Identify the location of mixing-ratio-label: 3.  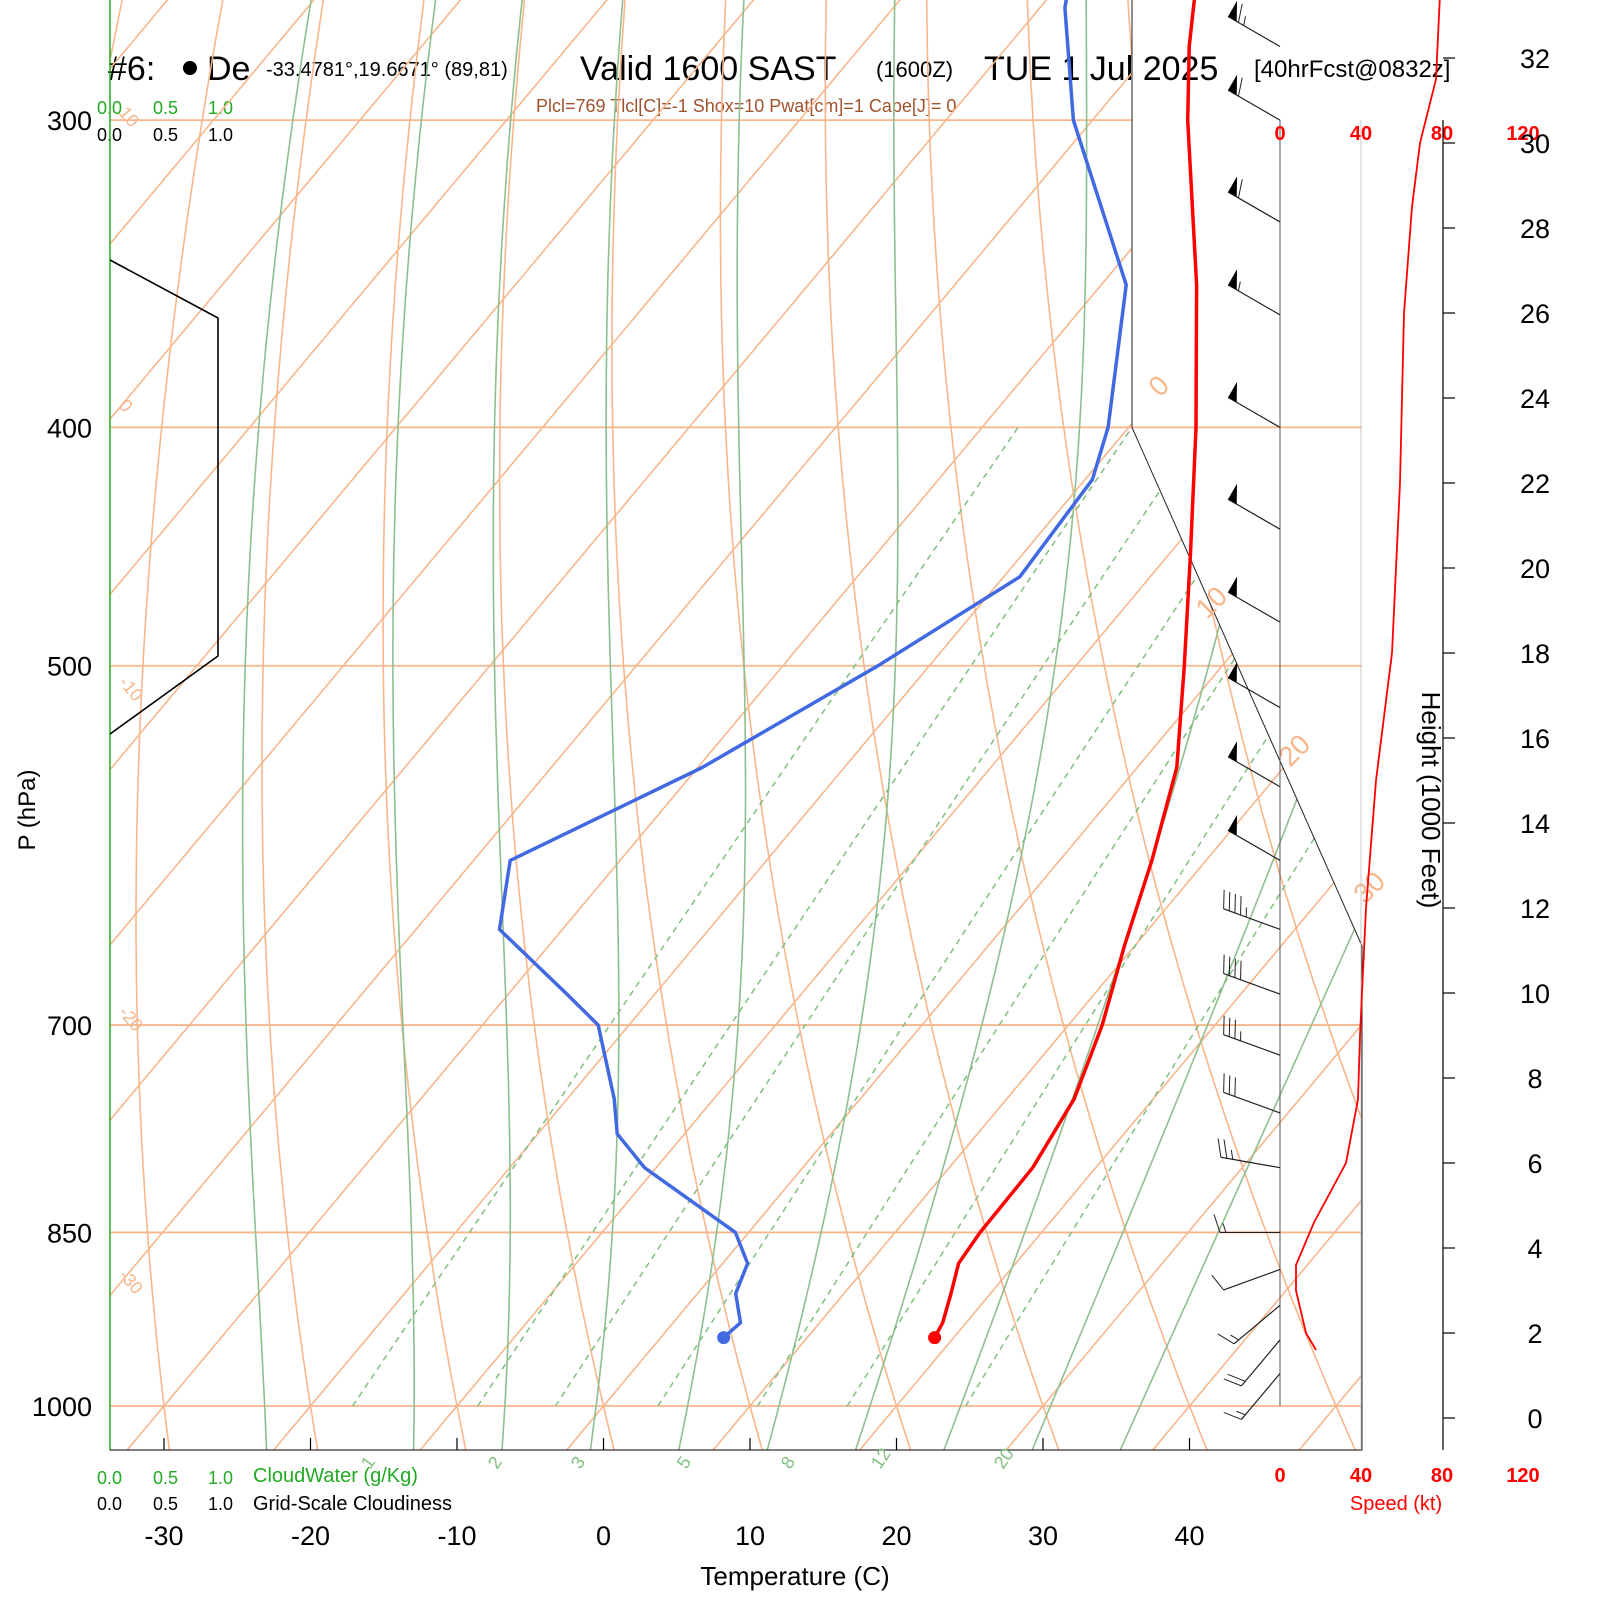
(578, 1463).